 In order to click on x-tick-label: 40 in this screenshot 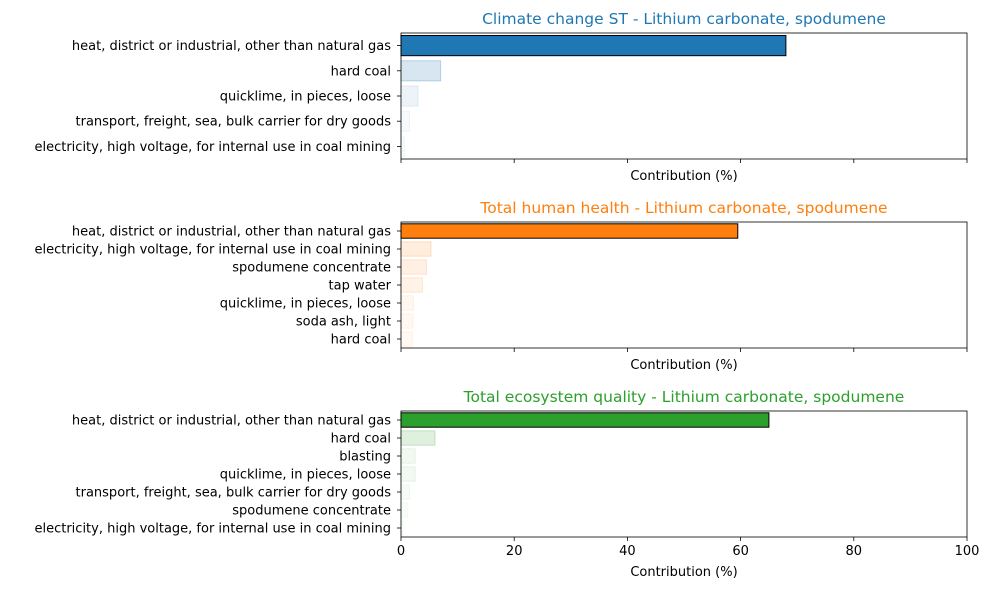, I will do `click(627, 551)`.